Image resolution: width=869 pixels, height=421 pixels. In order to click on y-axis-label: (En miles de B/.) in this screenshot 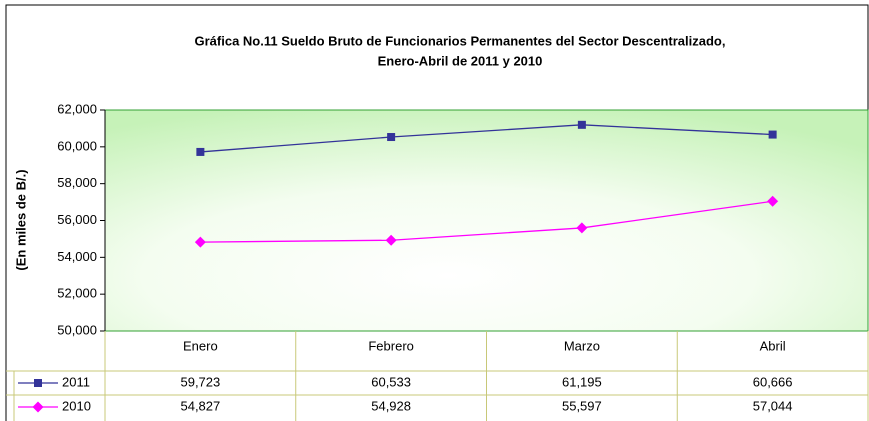, I will do `click(20, 219)`.